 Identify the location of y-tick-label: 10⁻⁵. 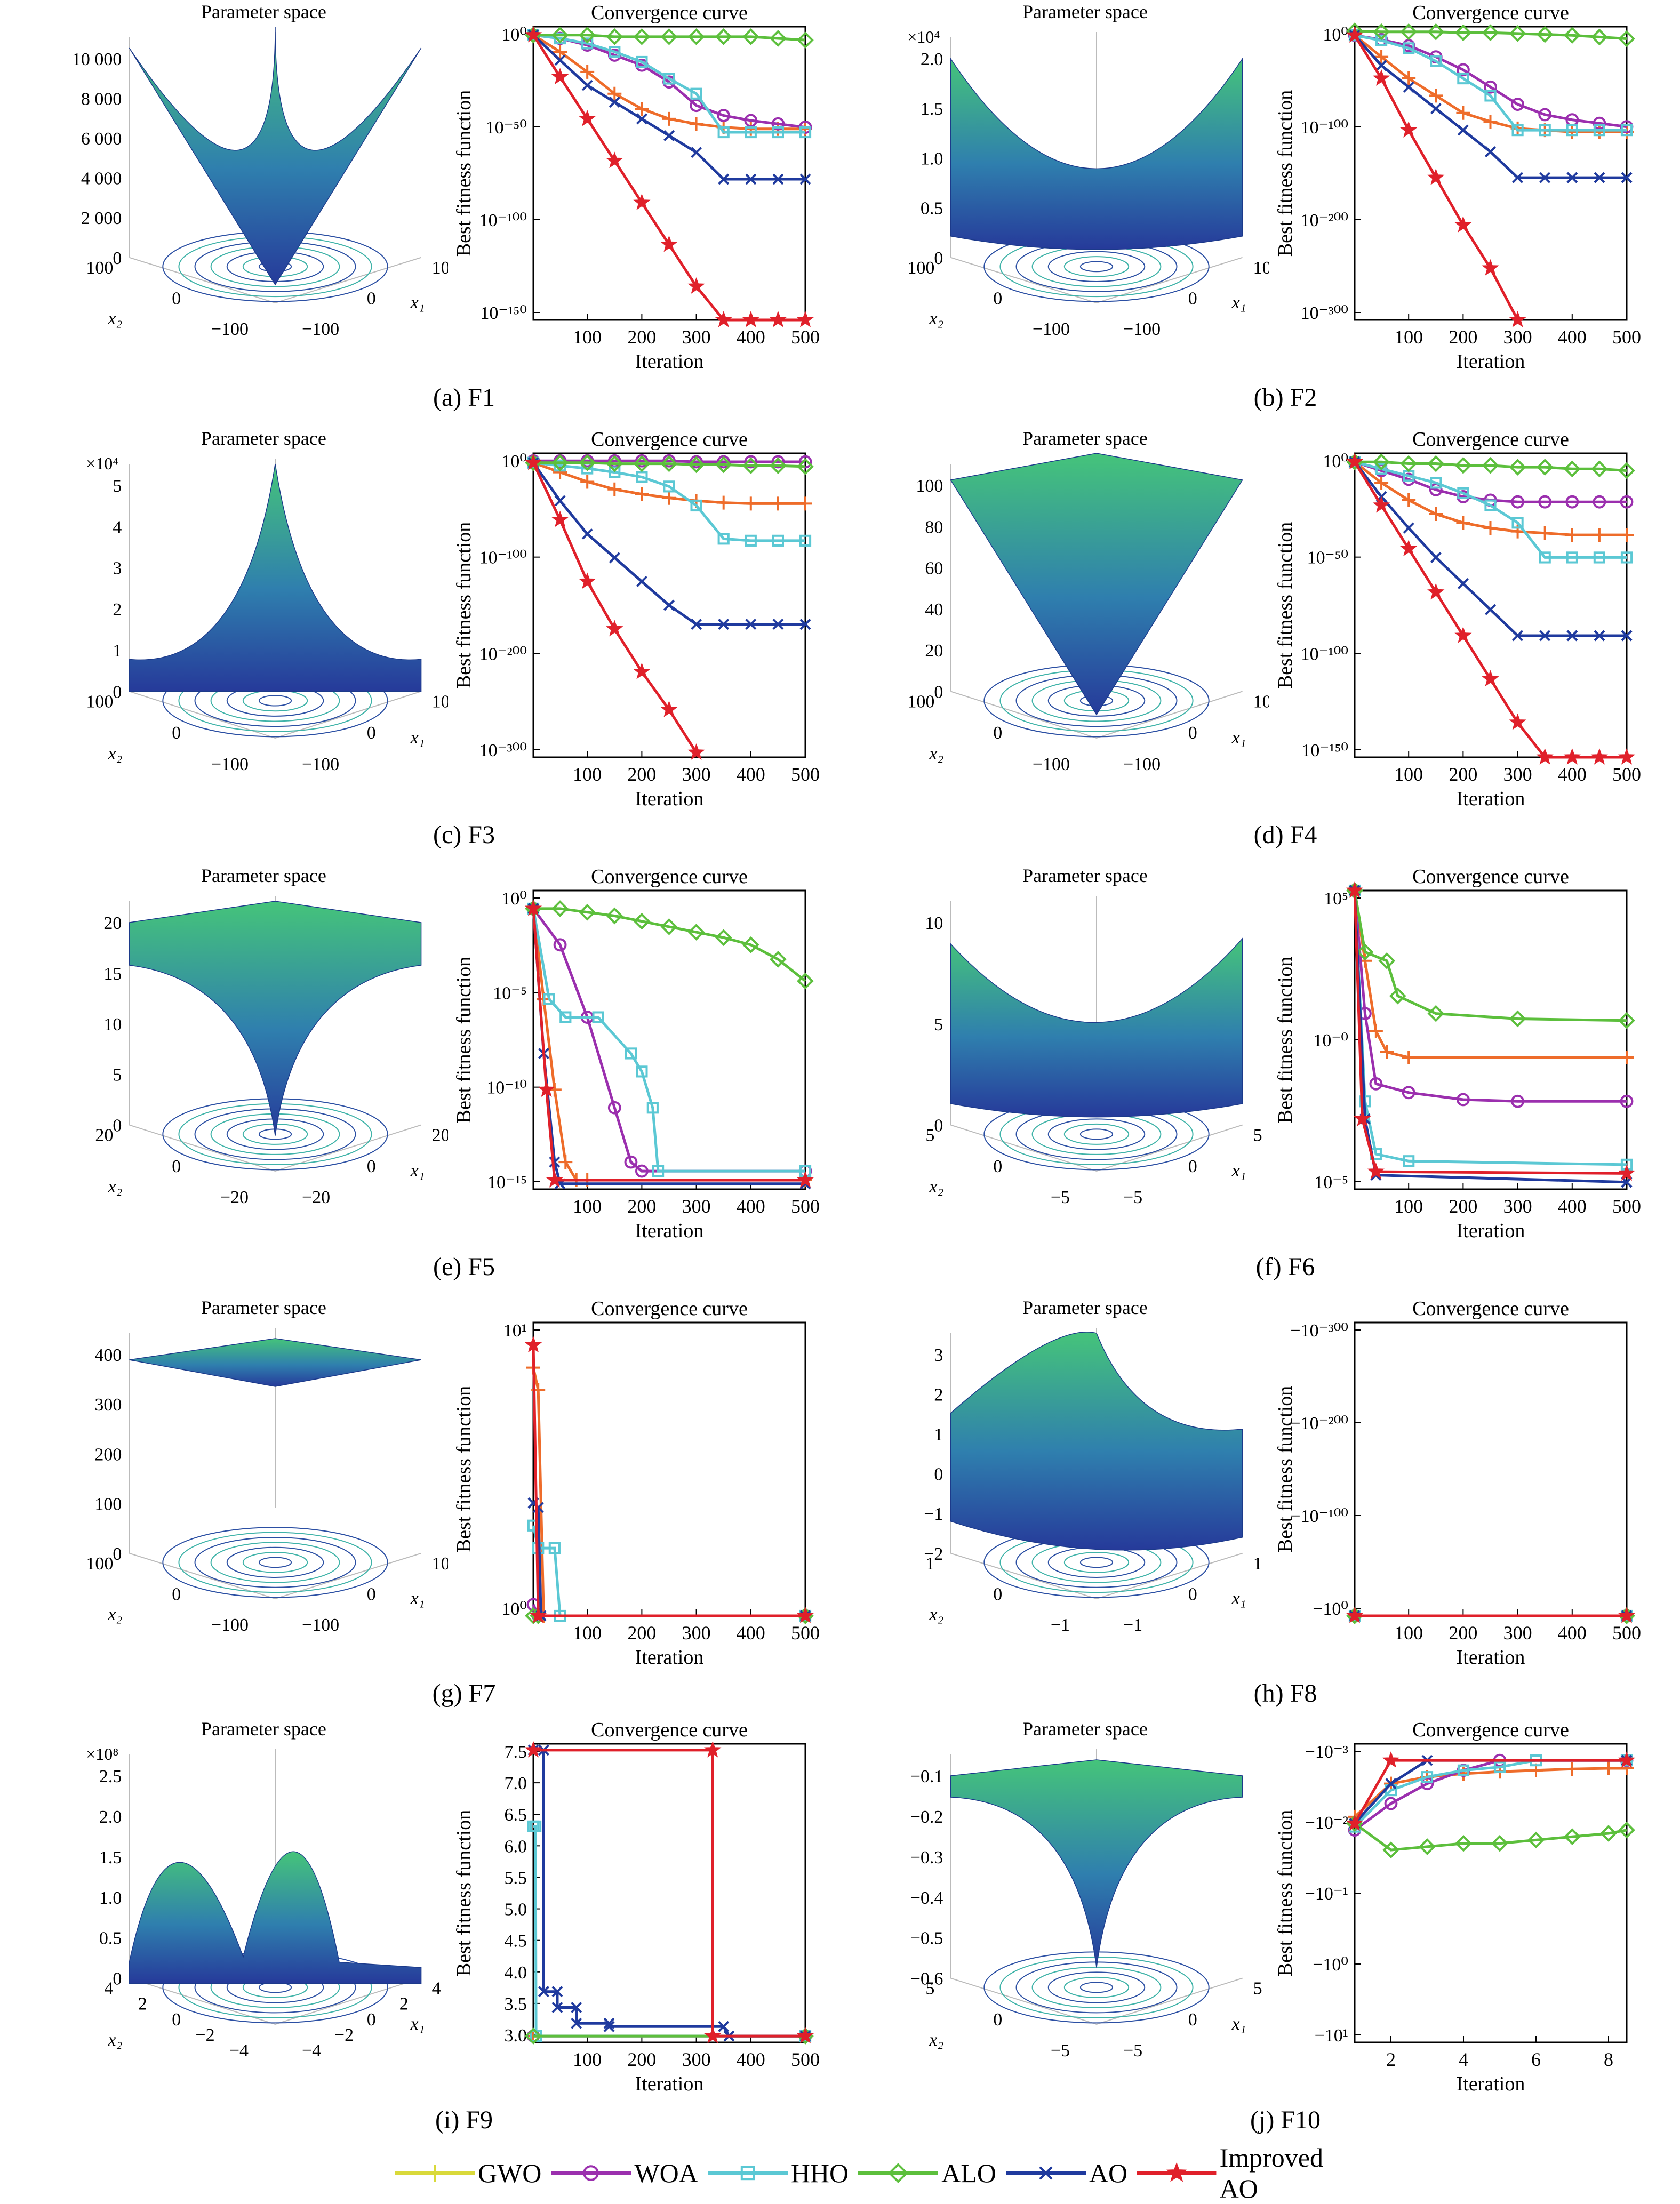
(510, 993).